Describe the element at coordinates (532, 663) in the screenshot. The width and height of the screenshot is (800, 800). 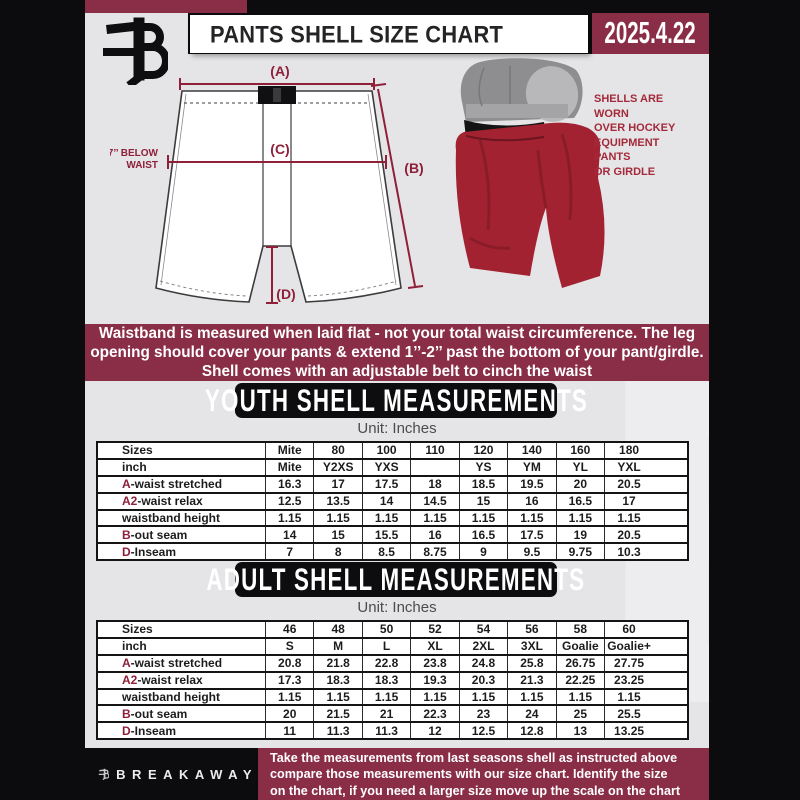
I see `value-cell: 25.8` at that location.